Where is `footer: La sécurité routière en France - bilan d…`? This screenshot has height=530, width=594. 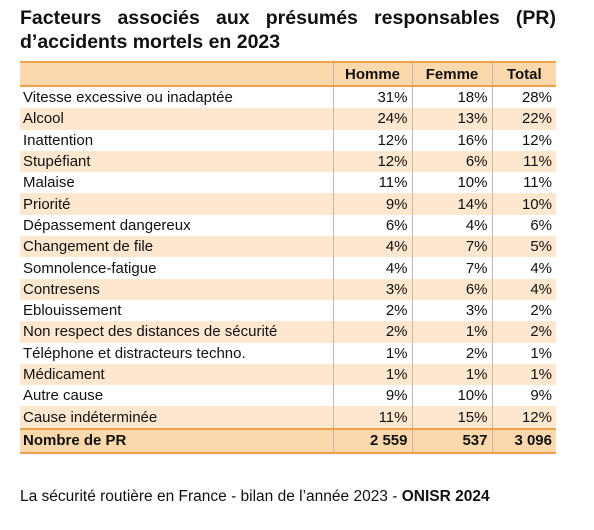
footer: La sécurité routière en France - bilan d… is located at coordinates (255, 497).